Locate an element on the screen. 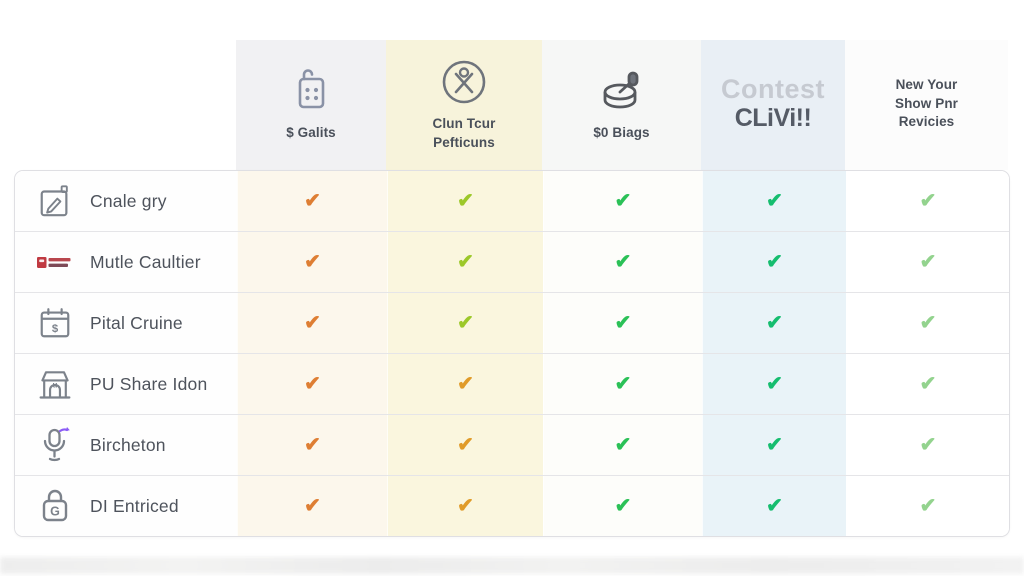  brand-logo: Contest CLiVi!! is located at coordinates (773, 103).